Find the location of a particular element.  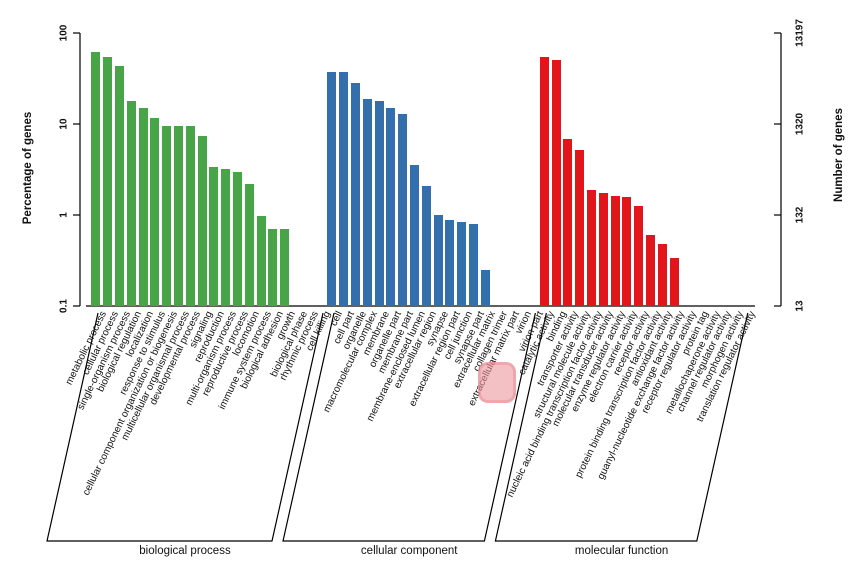

left-tick-label: 10 is located at coordinates (64, 124).